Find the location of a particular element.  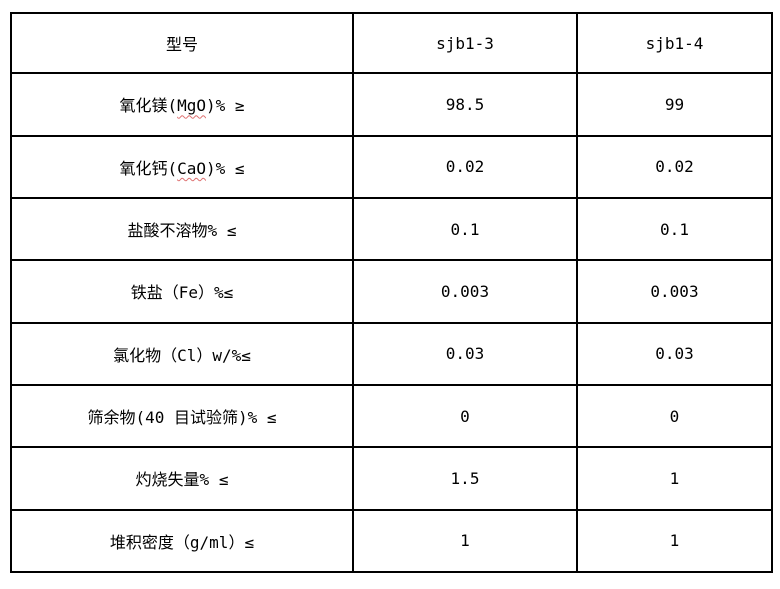

row-label-cl: 氯化物（Cl）w/%≤ is located at coordinates (182, 353).